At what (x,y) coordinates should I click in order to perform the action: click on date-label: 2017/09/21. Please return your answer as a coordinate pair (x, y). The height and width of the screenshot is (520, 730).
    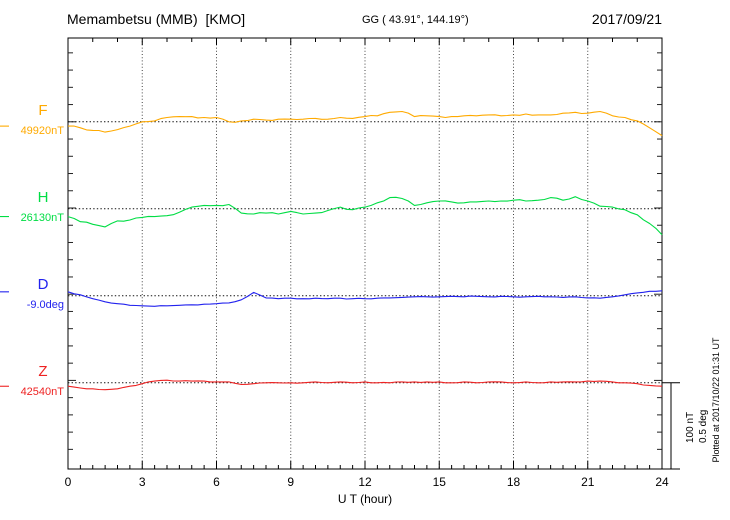
    Looking at the image, I should click on (626, 19).